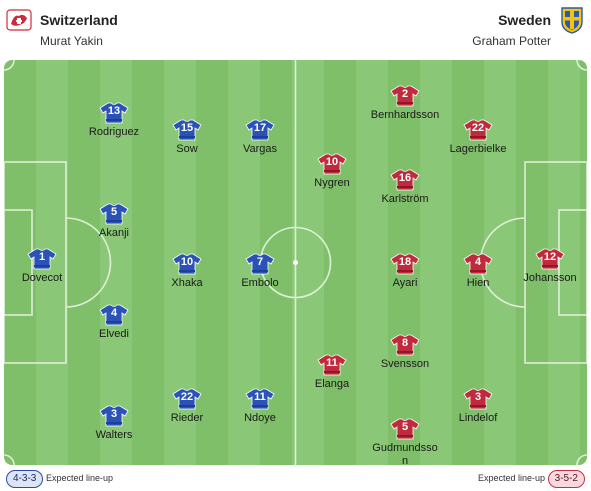 Image resolution: width=591 pixels, height=491 pixels. I want to click on player-name: Lindelof, so click(478, 418).